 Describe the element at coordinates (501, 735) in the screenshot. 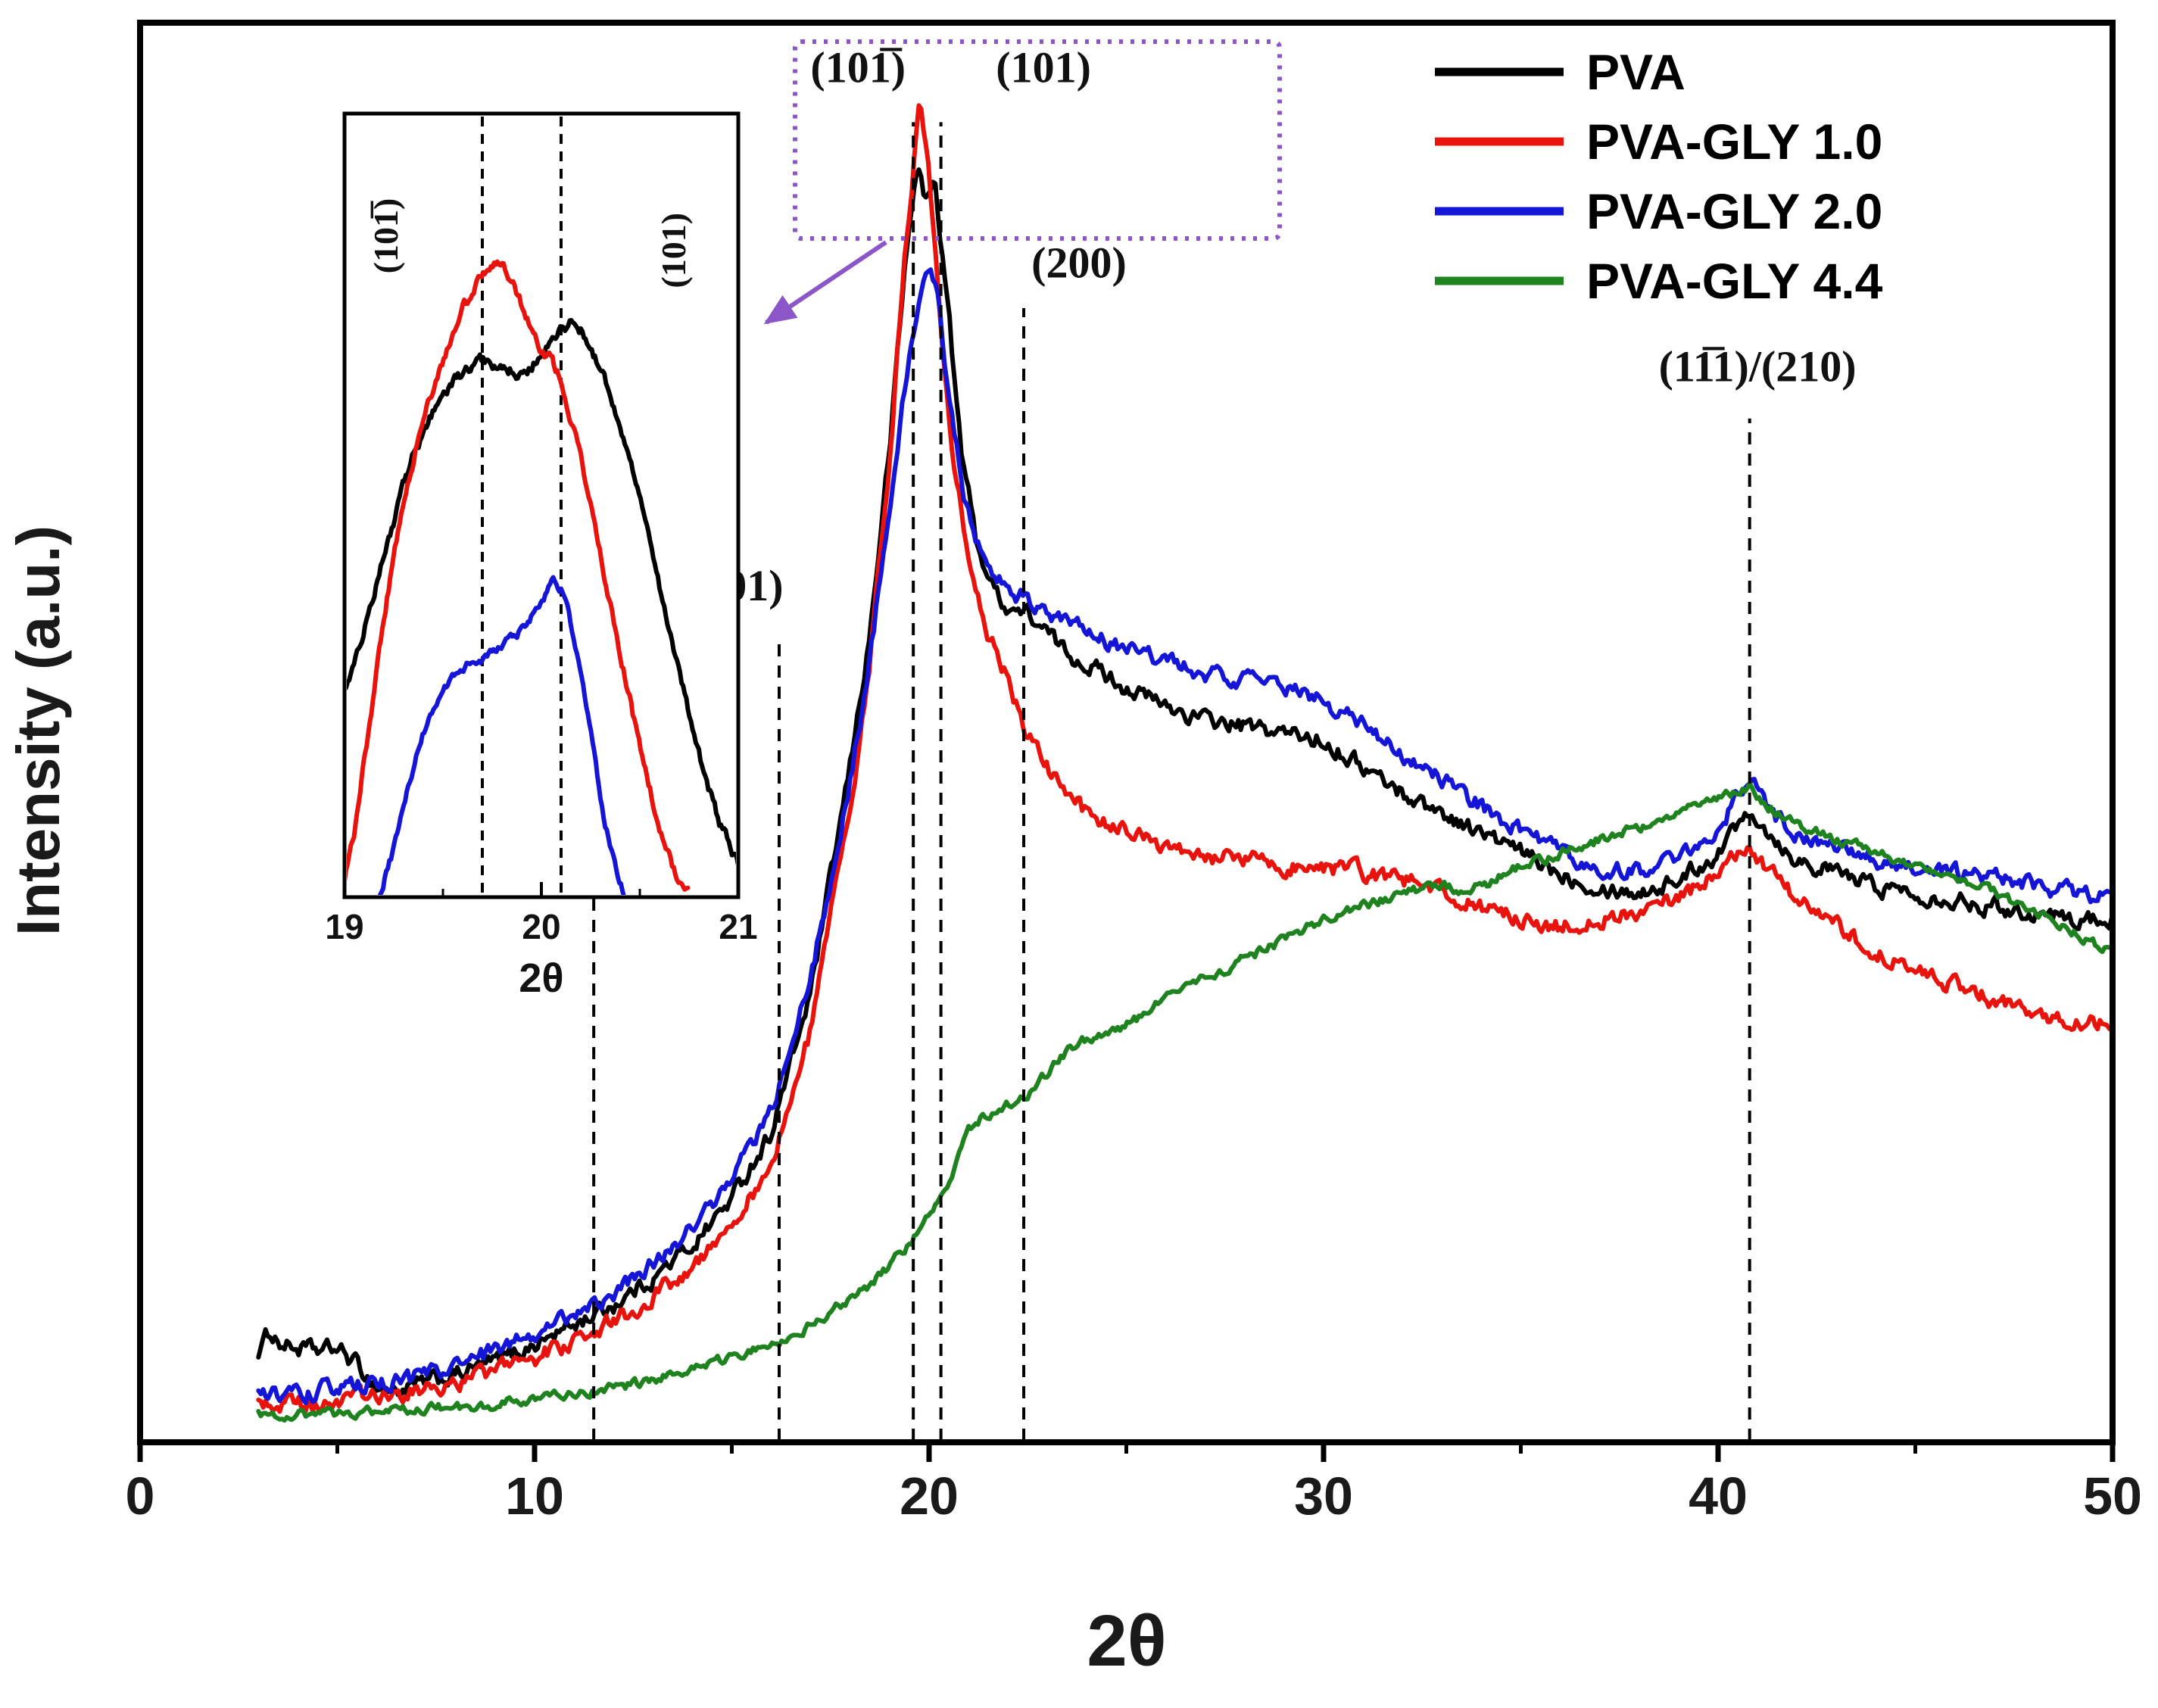

I see `curve-pva-gly-2-0-inset` at that location.